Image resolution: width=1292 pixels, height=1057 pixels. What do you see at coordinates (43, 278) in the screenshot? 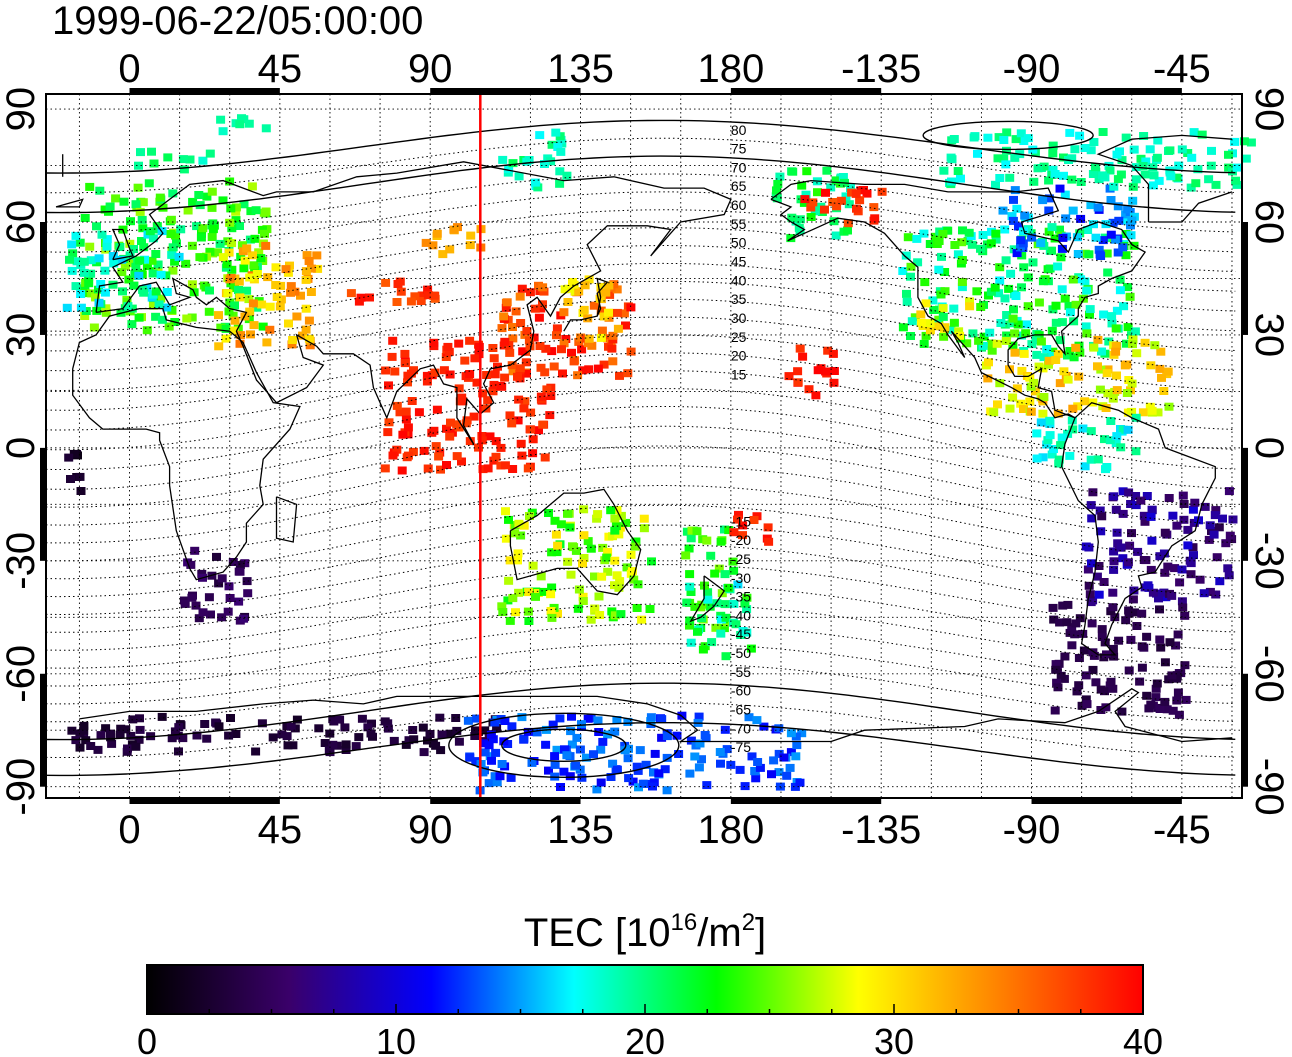
I see `frame-bar-left` at bounding box center [43, 278].